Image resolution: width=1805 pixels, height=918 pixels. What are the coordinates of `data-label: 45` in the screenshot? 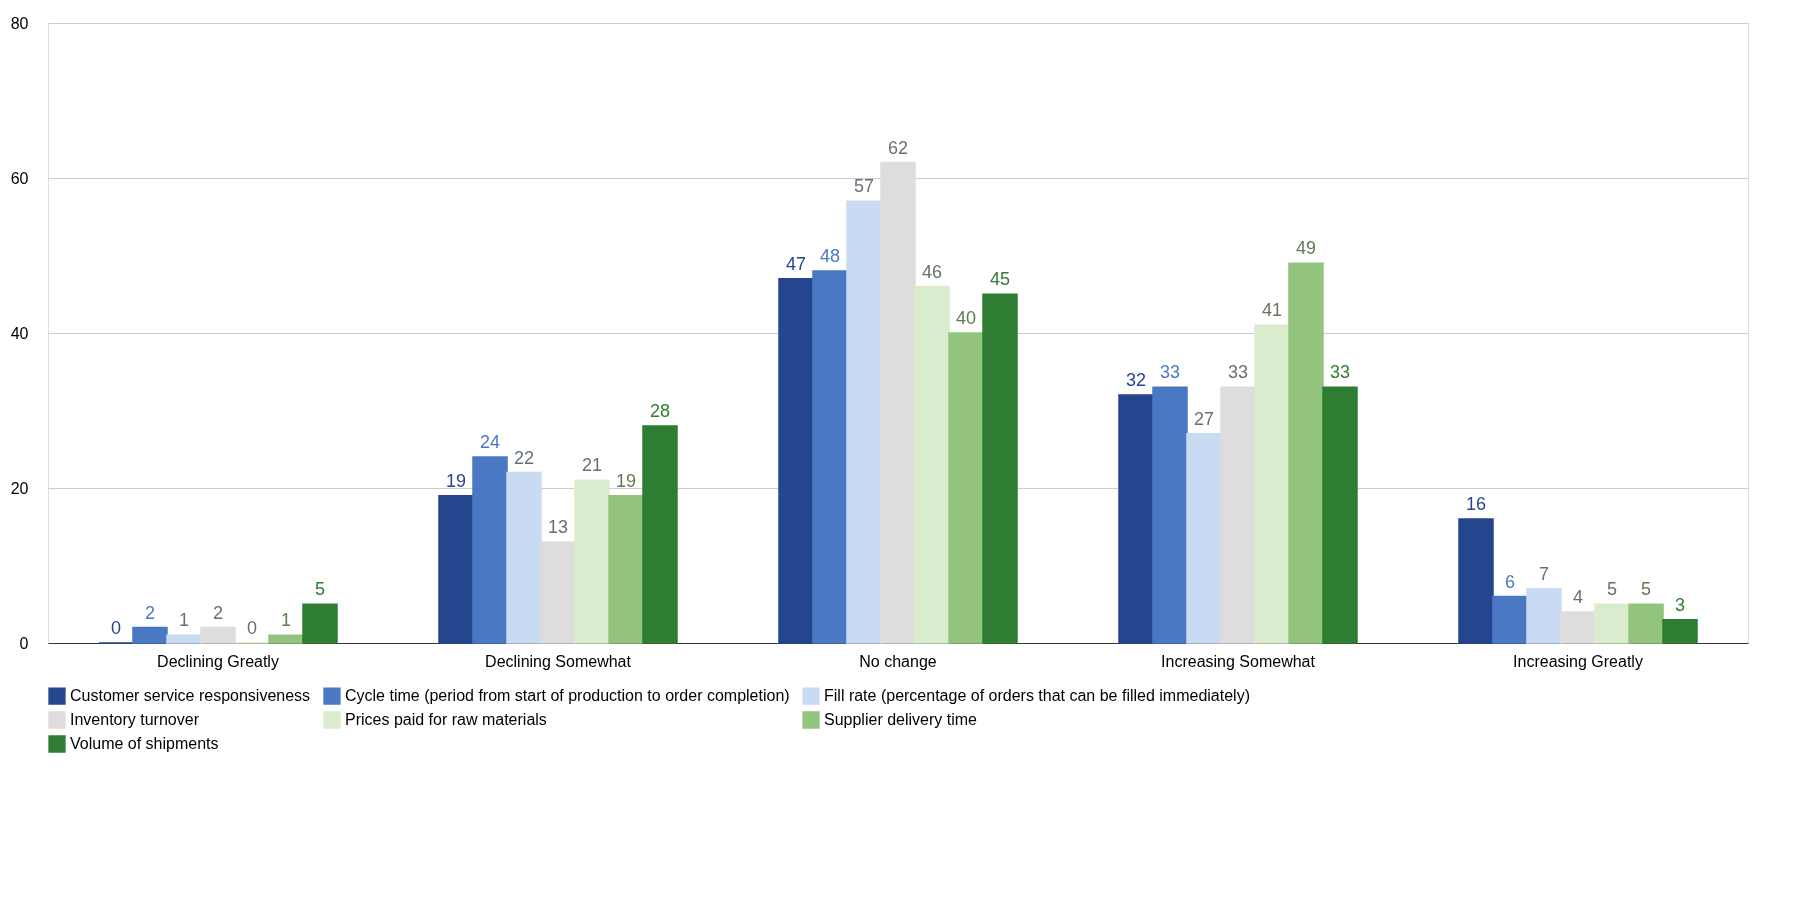 It's located at (1000, 279).